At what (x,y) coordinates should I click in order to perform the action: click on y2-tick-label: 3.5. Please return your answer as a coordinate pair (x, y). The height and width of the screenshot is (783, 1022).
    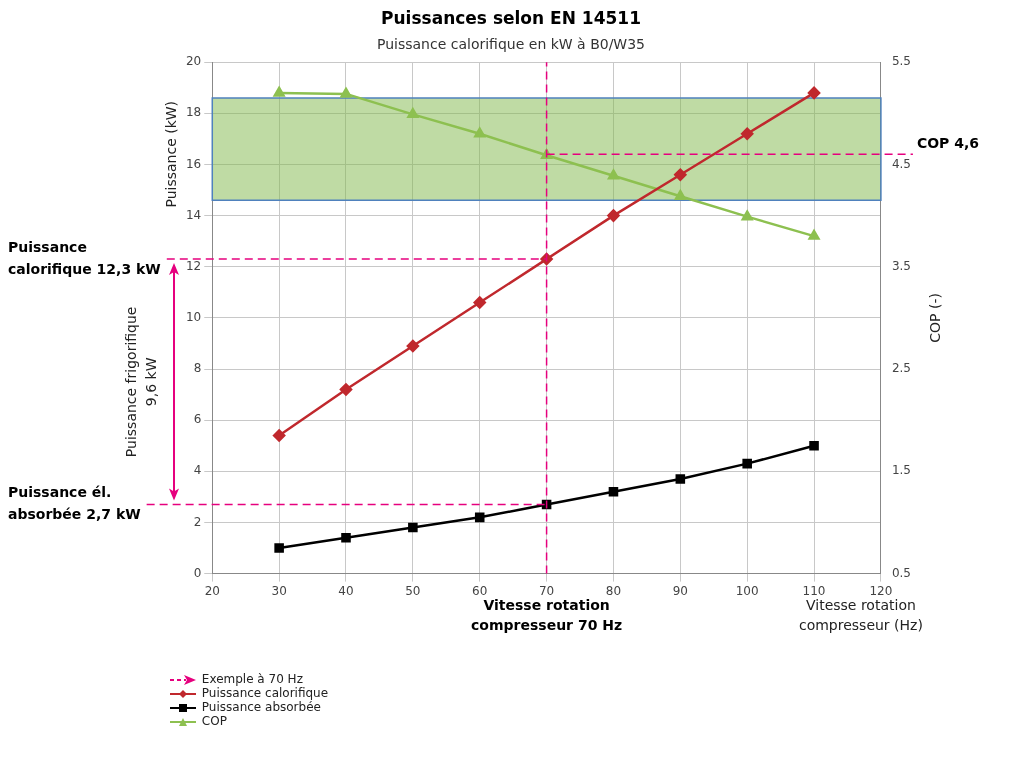
    Looking at the image, I should click on (901, 265).